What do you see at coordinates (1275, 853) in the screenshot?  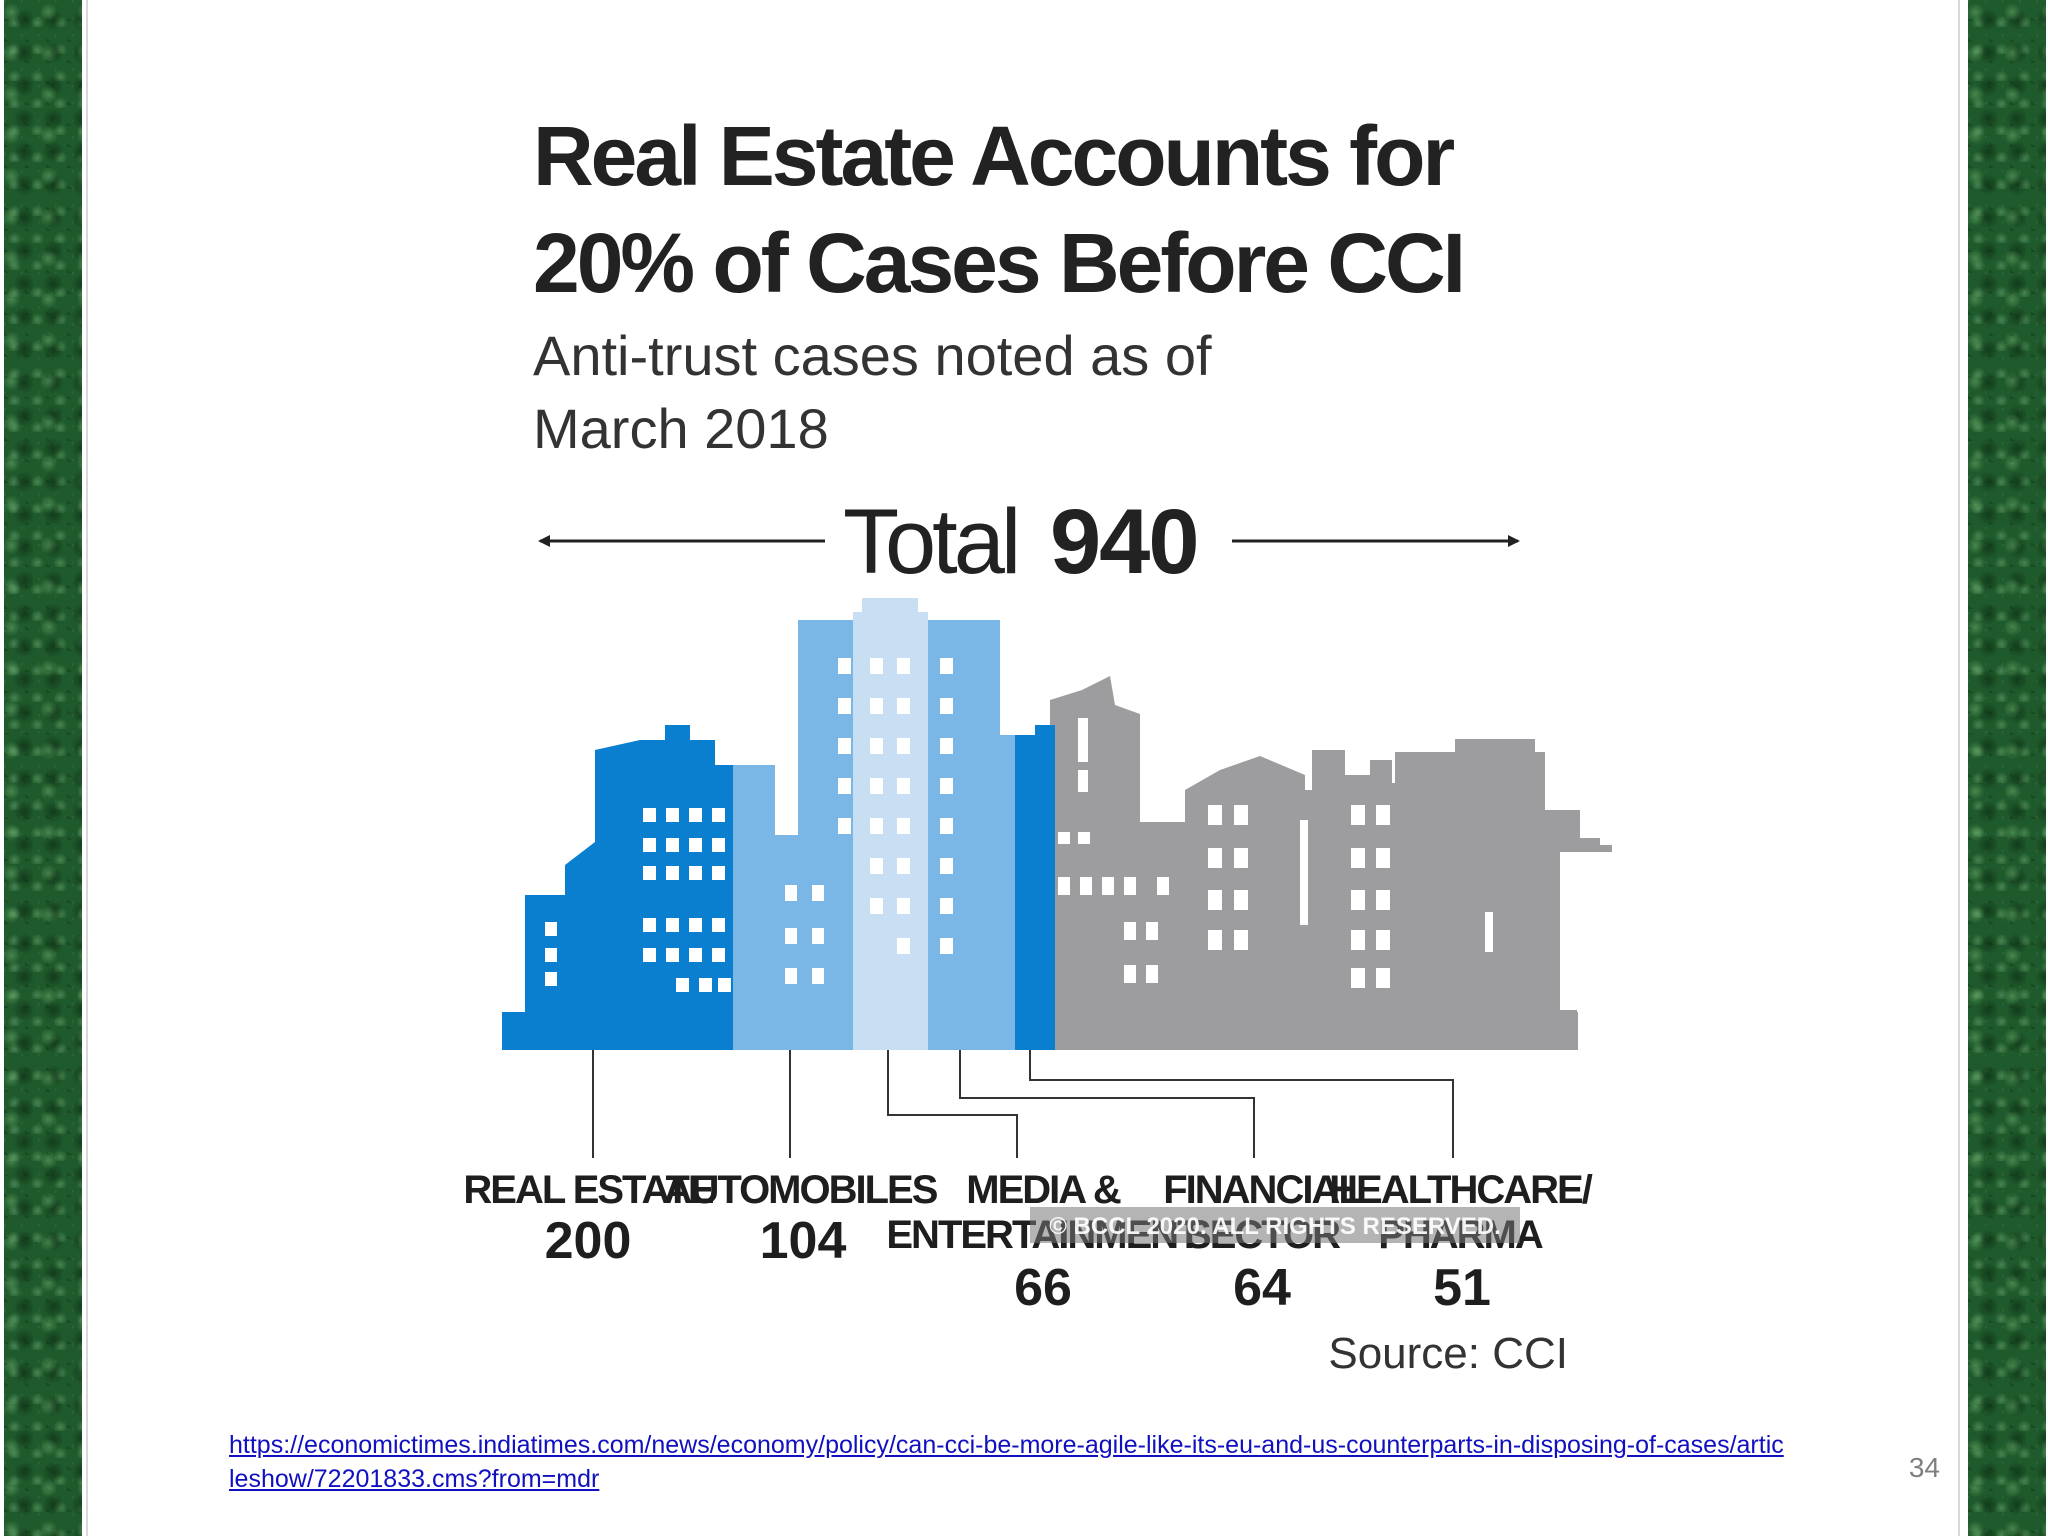 I see `grey-building-windows` at bounding box center [1275, 853].